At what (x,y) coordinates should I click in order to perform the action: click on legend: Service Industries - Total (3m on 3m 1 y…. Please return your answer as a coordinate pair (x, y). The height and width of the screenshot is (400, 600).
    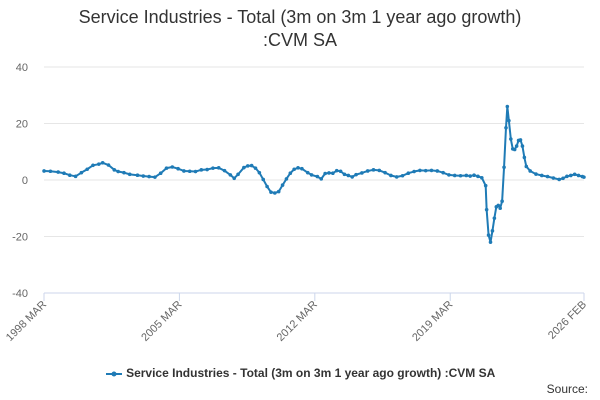
    Looking at the image, I should click on (300, 373).